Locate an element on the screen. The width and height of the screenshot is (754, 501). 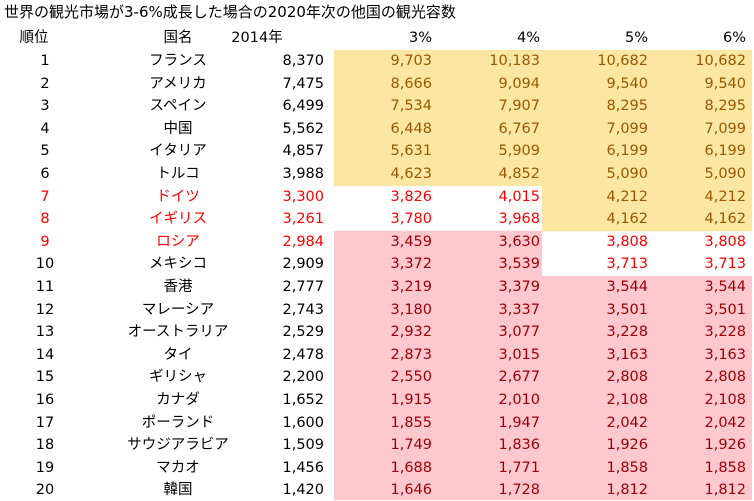
value-2014-cell: 1,420 is located at coordinates (303, 490).